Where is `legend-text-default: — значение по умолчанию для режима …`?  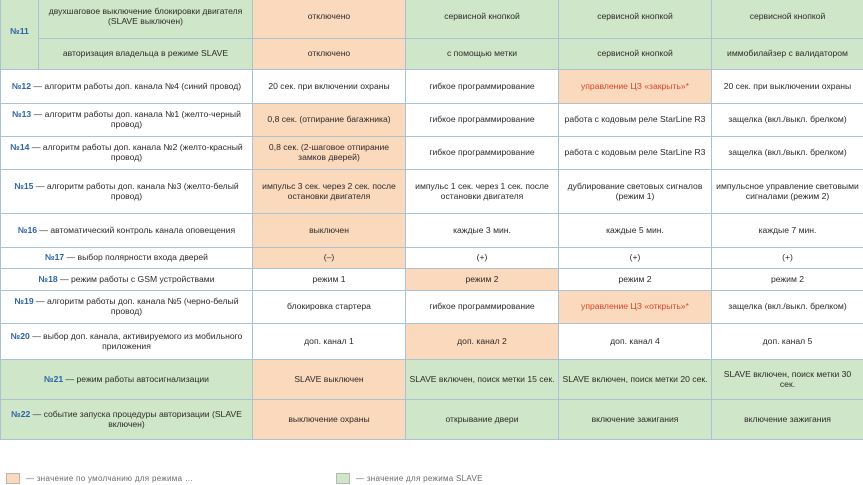
legend-text-default: — значение по умолчанию для режима … is located at coordinates (110, 478).